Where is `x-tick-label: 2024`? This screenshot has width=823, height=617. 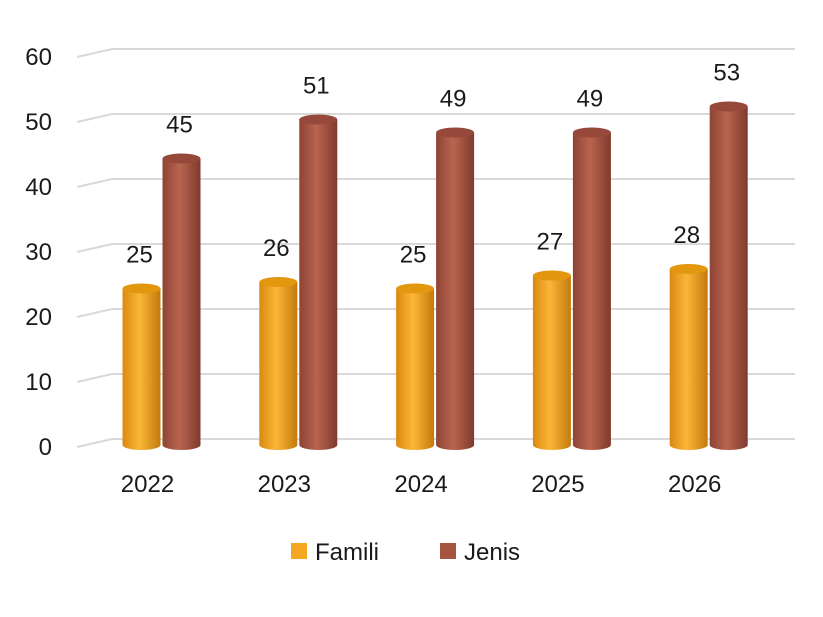
x-tick-label: 2024 is located at coordinates (420, 484).